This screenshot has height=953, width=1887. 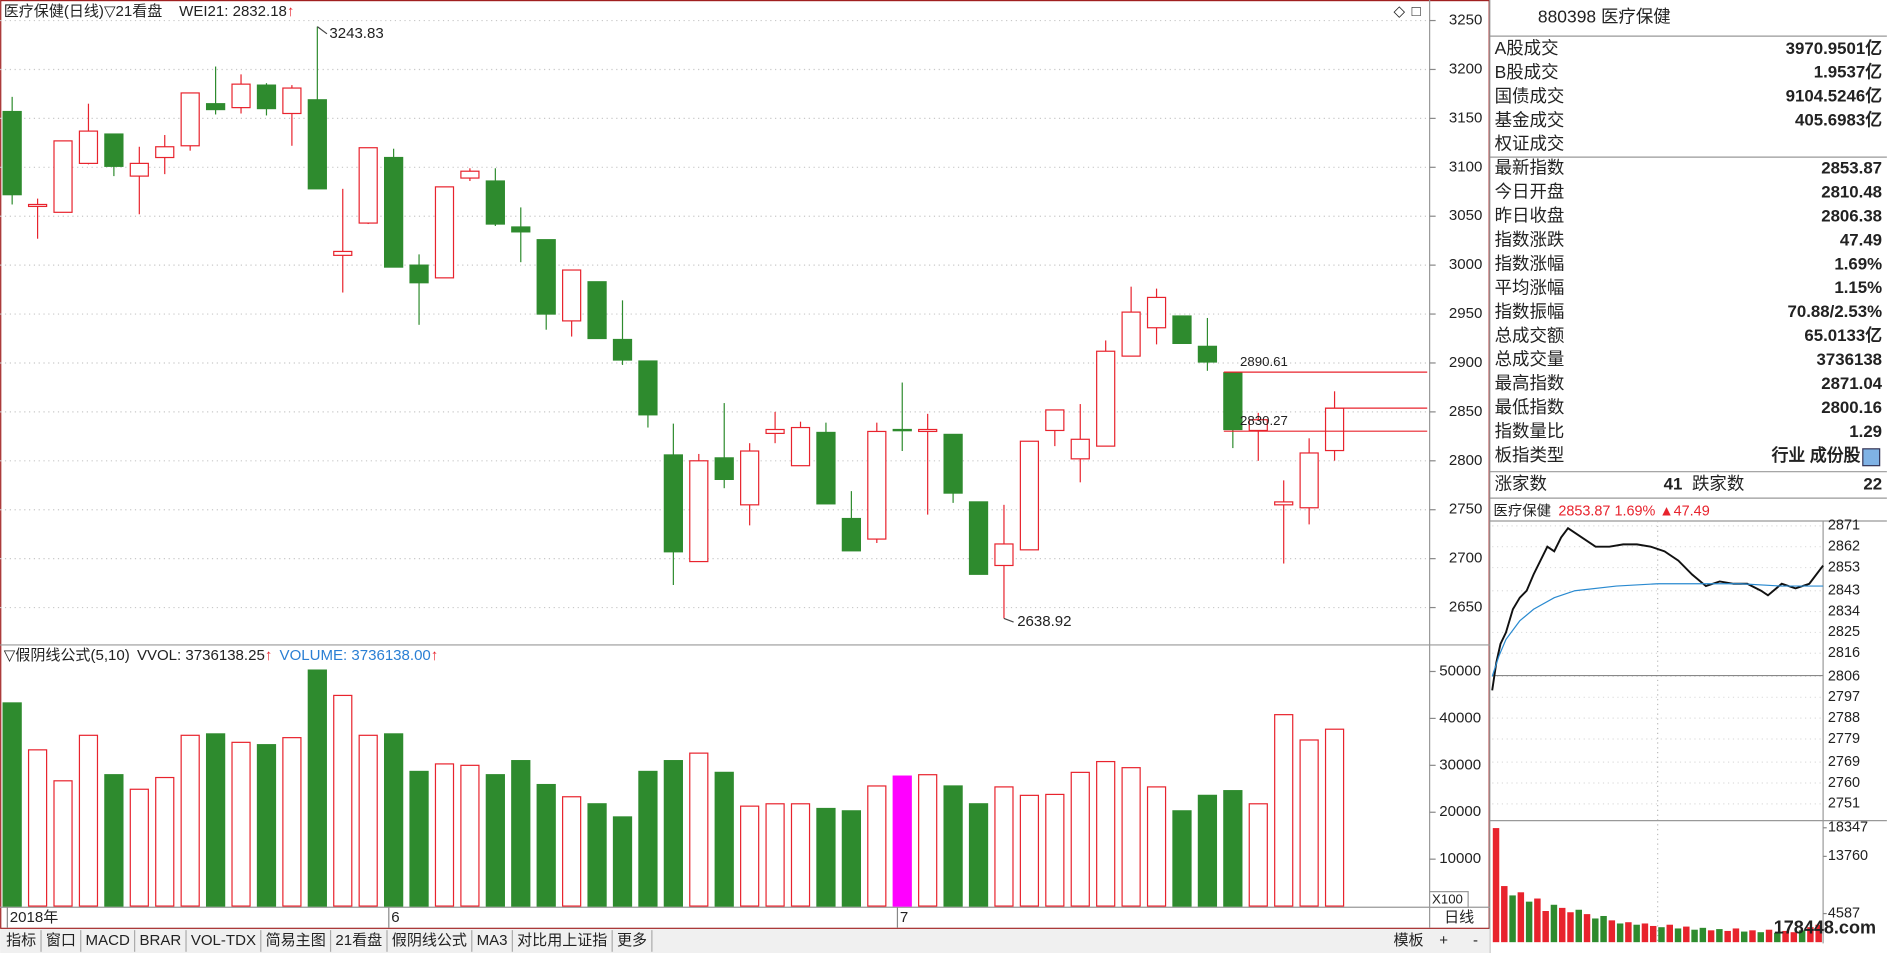 What do you see at coordinates (21, 940) in the screenshot?
I see `tab: 指标` at bounding box center [21, 940].